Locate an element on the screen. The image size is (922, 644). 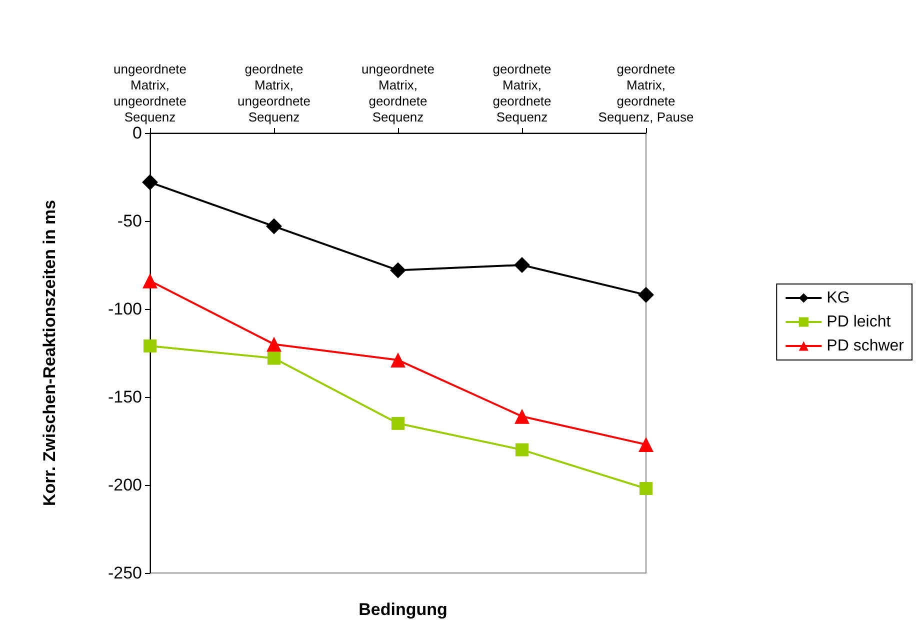
x-tick-label: geordnete Matrix, geordnete Sequenz, Pause is located at coordinates (646, 93).